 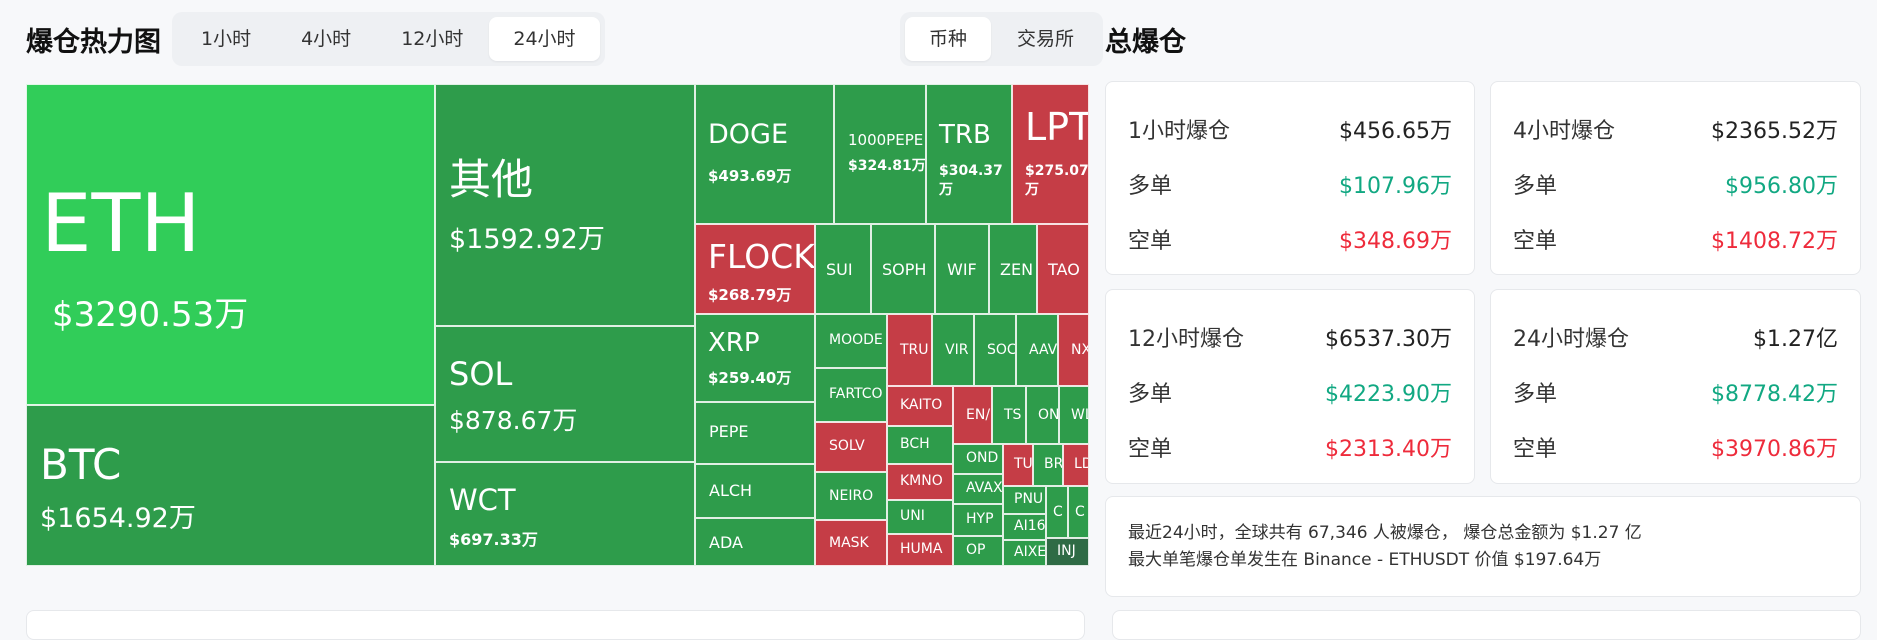 I want to click on cell-value: $878.67万, so click(x=513, y=420).